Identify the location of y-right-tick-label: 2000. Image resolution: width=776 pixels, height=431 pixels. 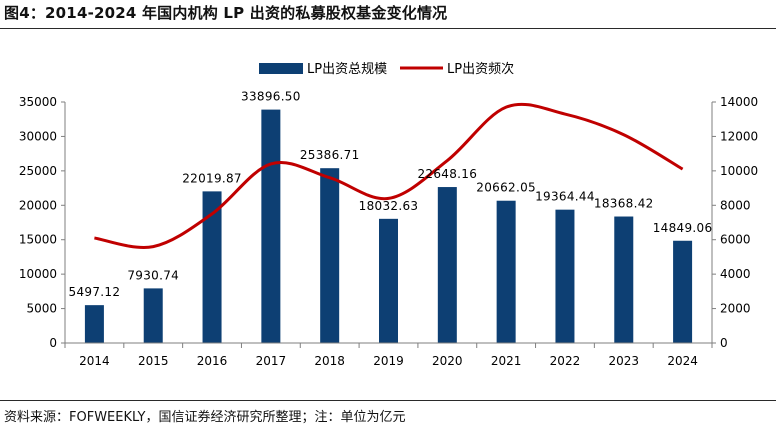
(735, 309).